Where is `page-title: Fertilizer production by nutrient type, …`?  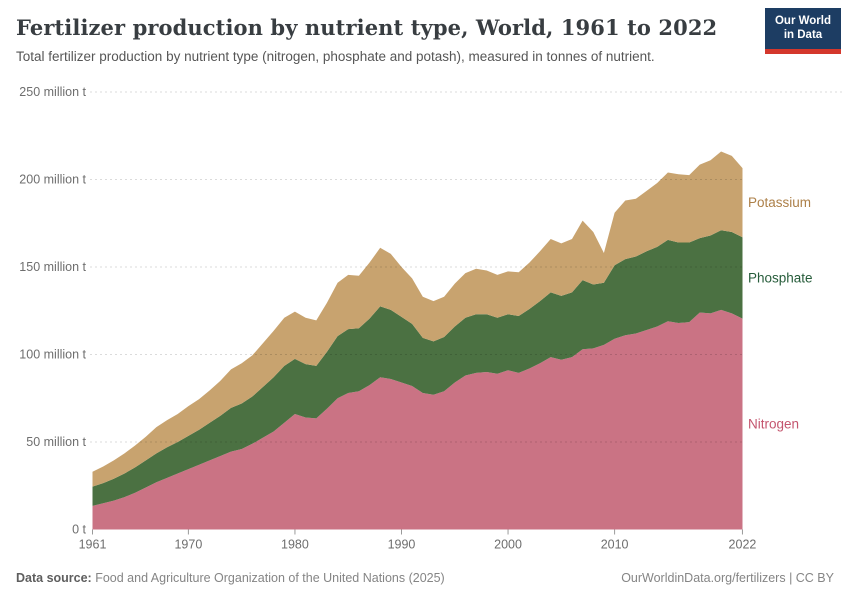 page-title: Fertilizer production by nutrient type, … is located at coordinates (367, 27).